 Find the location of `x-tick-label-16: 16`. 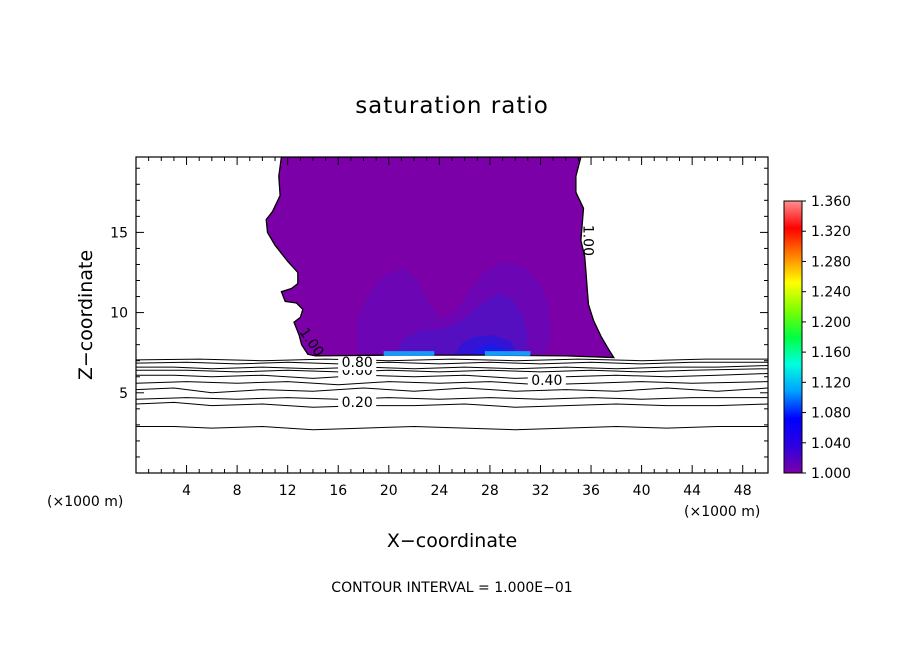

x-tick-label-16: 16 is located at coordinates (338, 491).